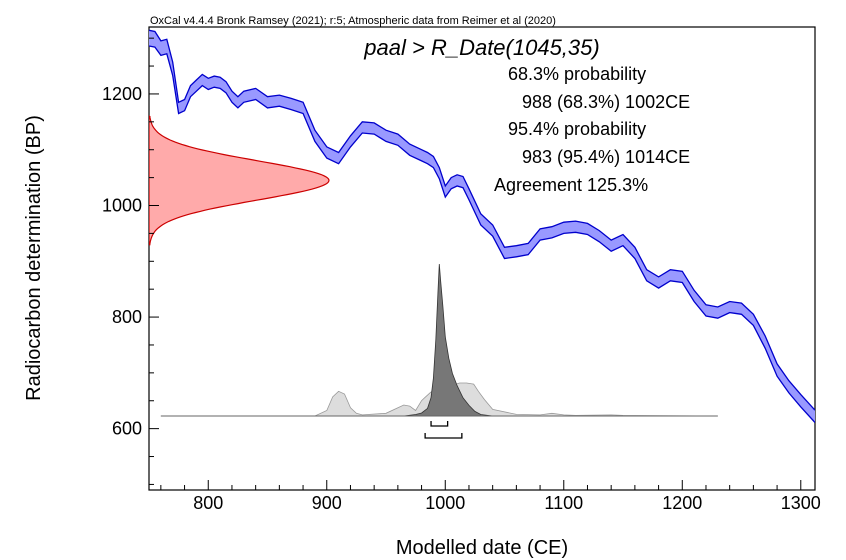  I want to click on annotation-95-heading: 95.4% probability, so click(577, 129).